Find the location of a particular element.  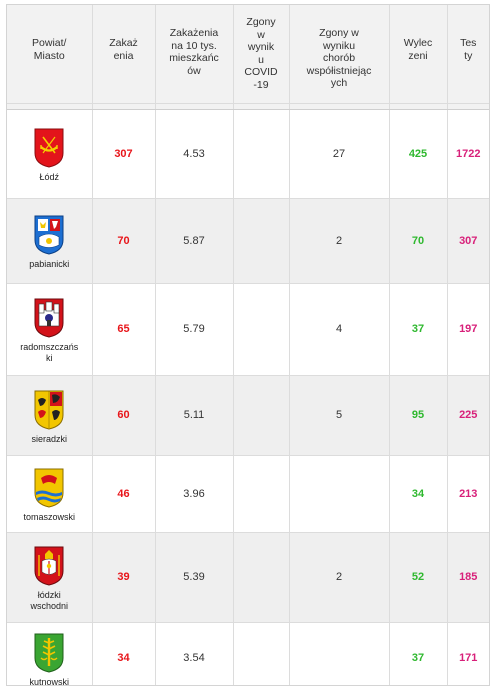

cell-powiat: sieradzki is located at coordinates (50, 415).